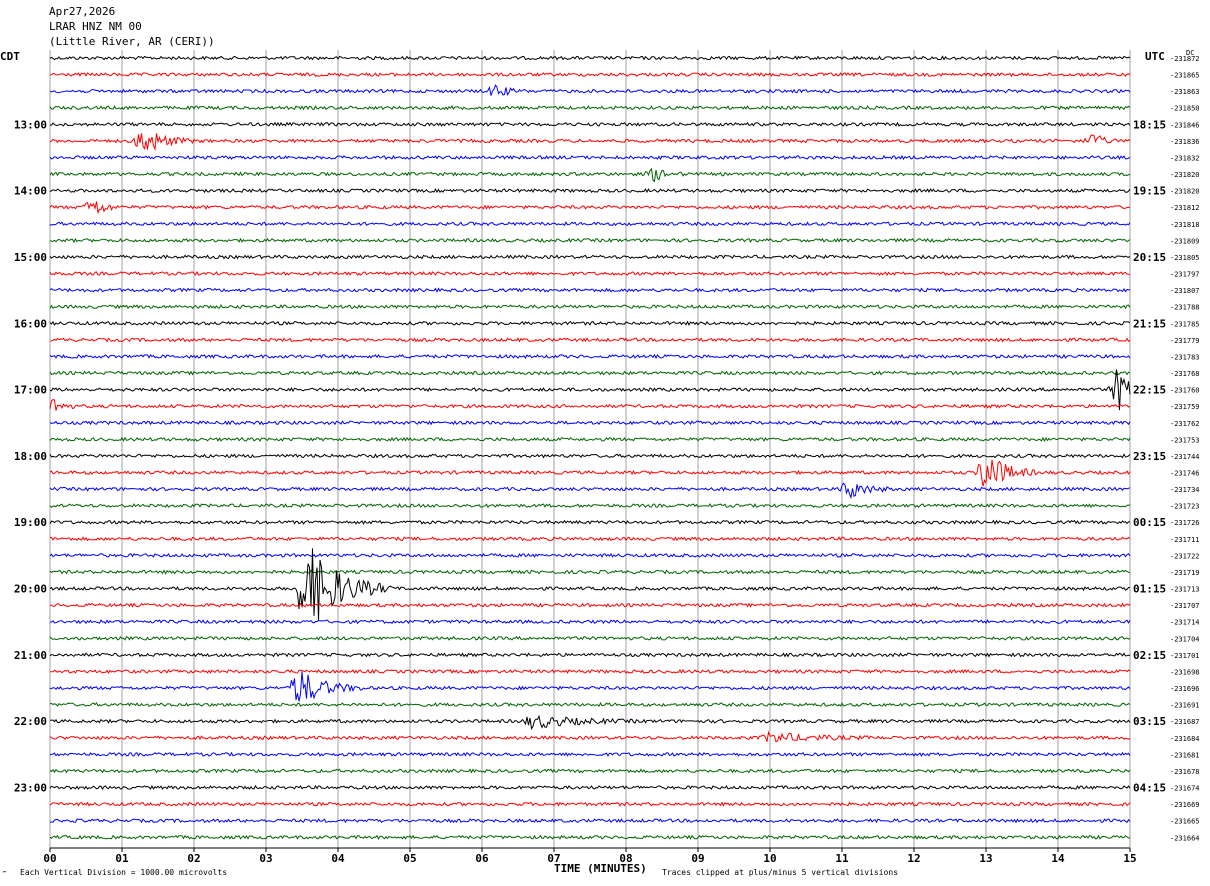  Describe the element at coordinates (1185, 275) in the screenshot. I see `dc-offset-label: -231797` at that location.